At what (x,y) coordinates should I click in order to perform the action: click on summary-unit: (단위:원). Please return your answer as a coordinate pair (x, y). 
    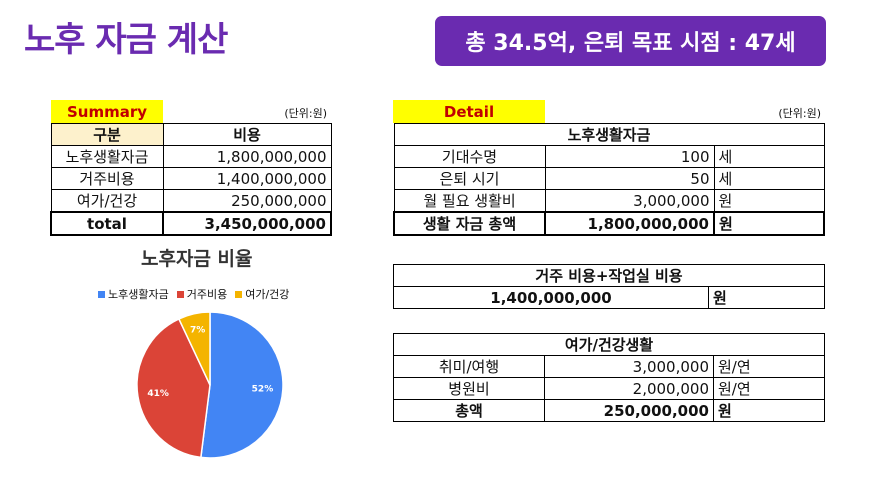
    Looking at the image, I should click on (305, 113).